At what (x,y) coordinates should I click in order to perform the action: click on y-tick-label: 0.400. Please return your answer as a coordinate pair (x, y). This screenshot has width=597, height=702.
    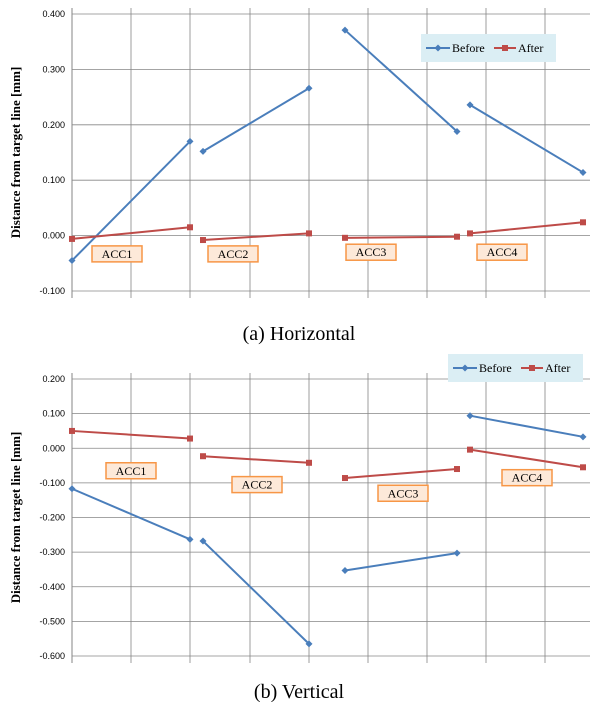
    Looking at the image, I should click on (53, 14).